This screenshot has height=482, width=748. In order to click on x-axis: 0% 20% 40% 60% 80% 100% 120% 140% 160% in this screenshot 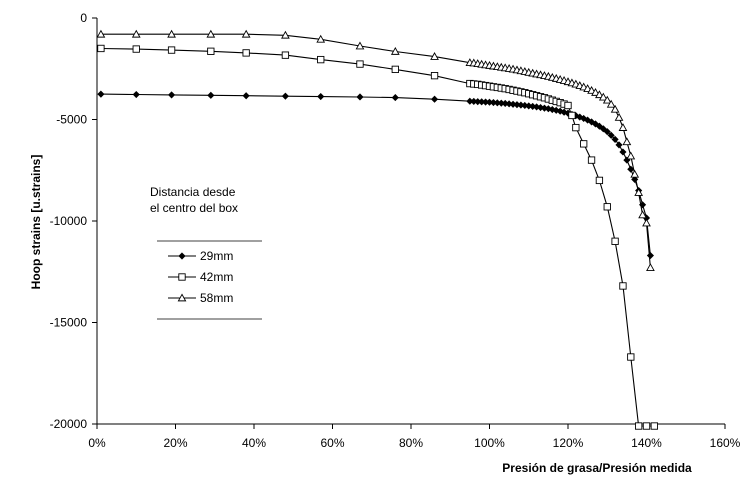, I will do `click(414, 437)`.